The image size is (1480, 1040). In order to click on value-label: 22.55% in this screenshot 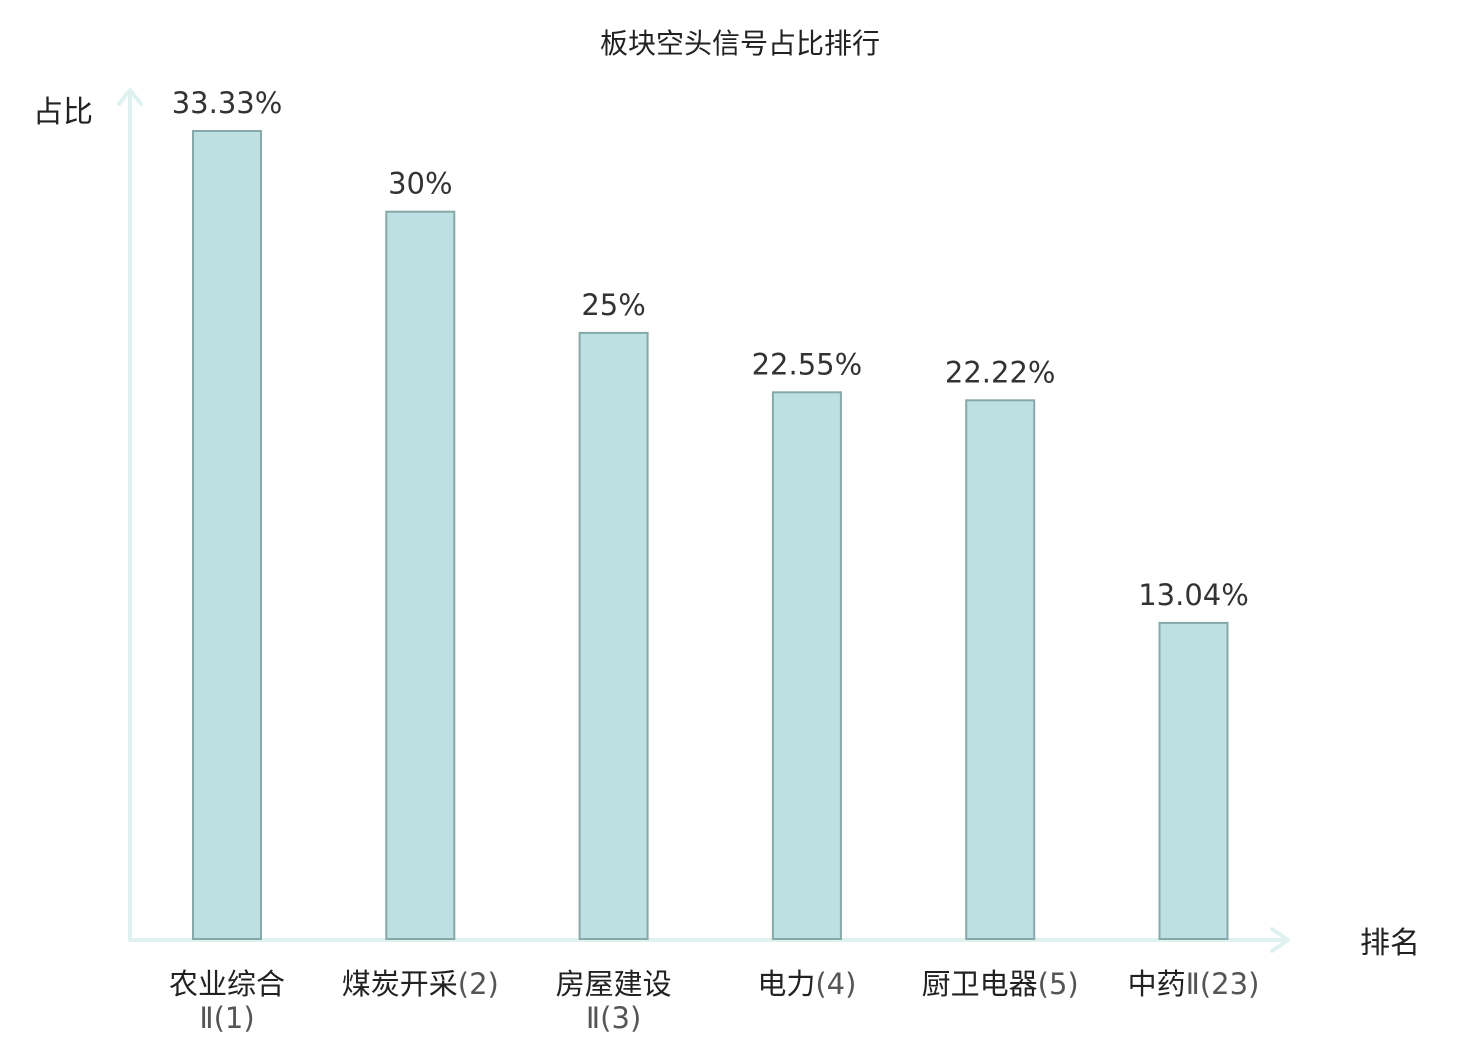, I will do `click(807, 364)`.